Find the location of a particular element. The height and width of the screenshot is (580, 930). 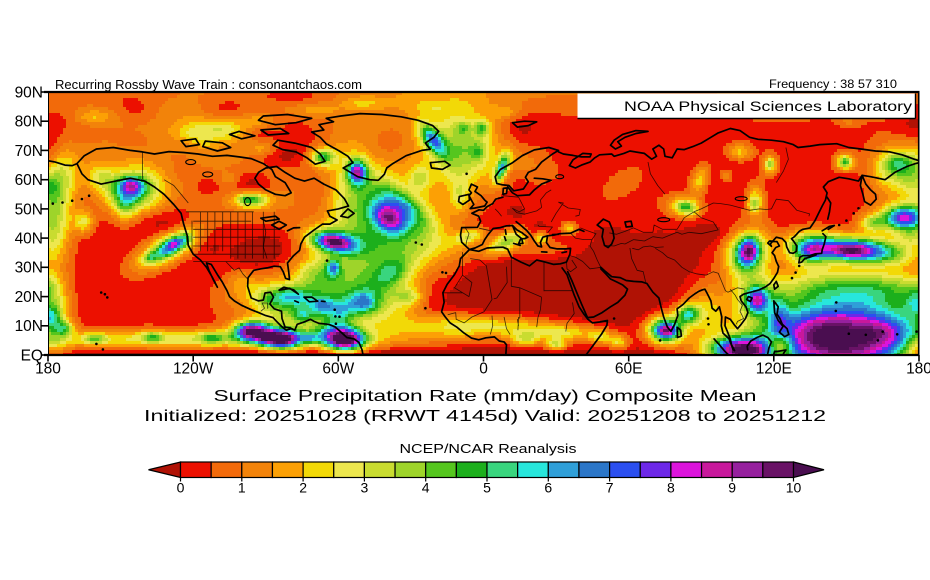

svg-text: 40N is located at coordinates (29, 239).